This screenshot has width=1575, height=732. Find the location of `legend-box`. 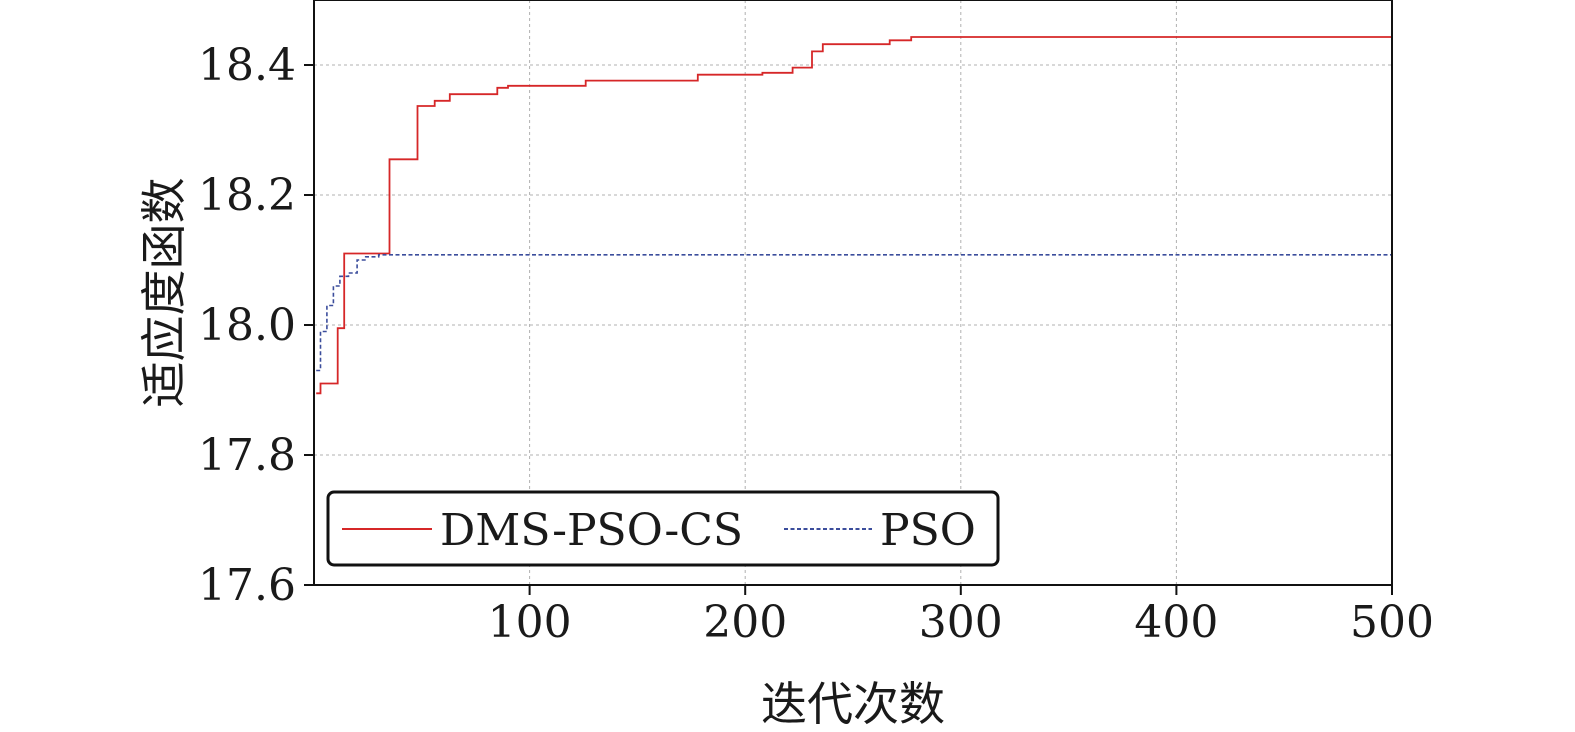

legend-box is located at coordinates (663, 528).